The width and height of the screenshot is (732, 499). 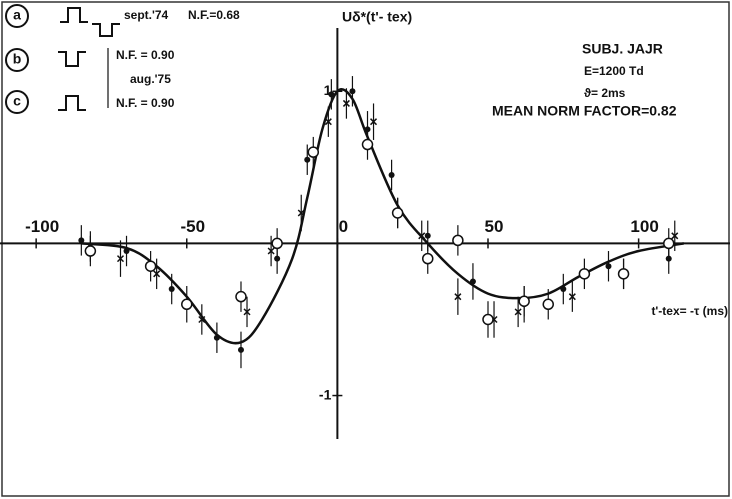 I want to click on x-axis-label: t'-tex= -τ (ms), so click(x=689, y=311).